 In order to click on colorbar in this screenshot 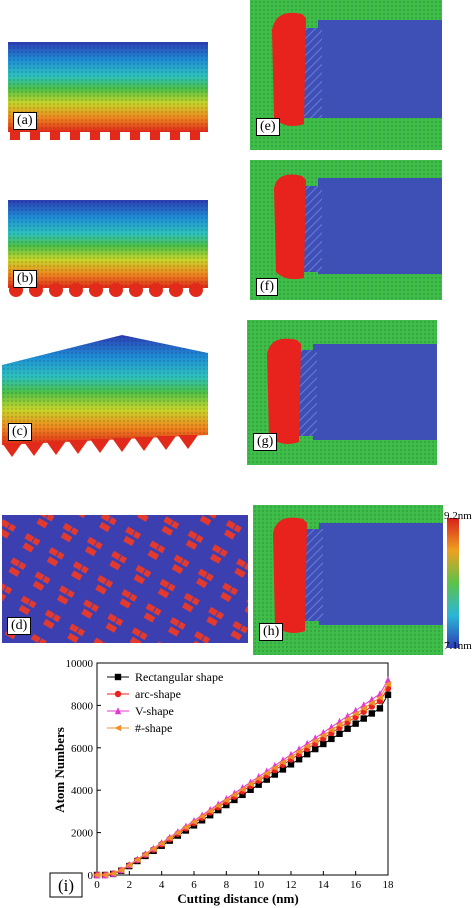, I will do `click(453, 583)`.